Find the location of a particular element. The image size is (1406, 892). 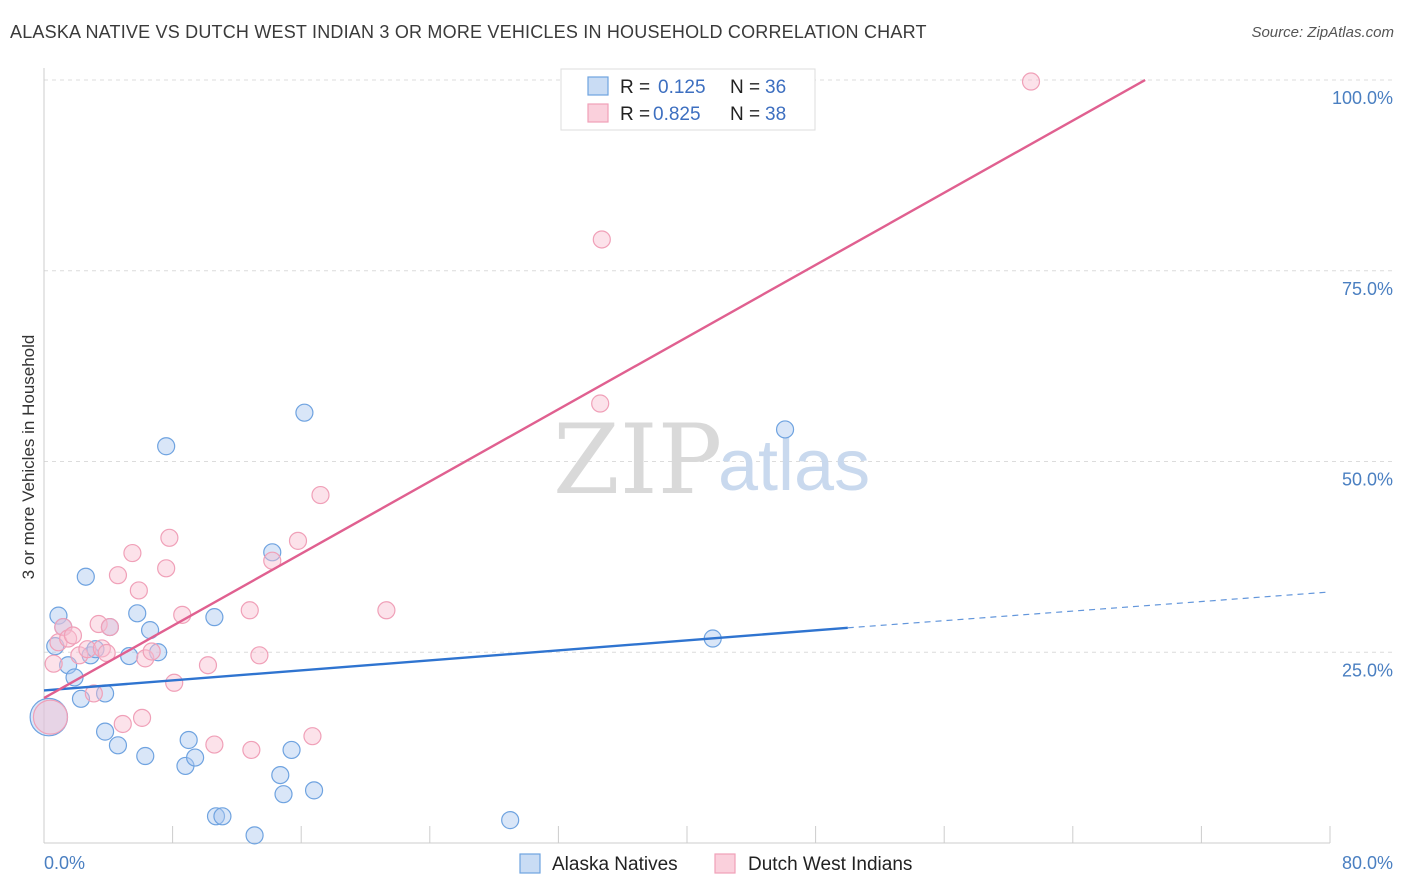

series-legend-swatch-alaska is located at coordinates (530, 863).